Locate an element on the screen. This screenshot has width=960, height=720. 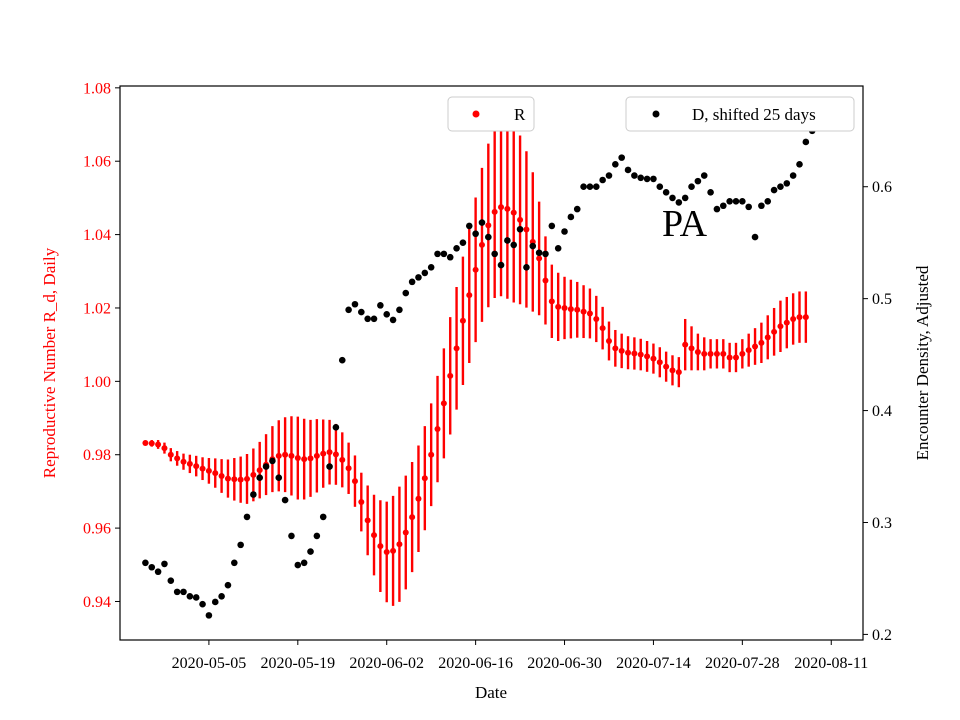
legend-d-label: D, shifted 25 days is located at coordinates (754, 114).